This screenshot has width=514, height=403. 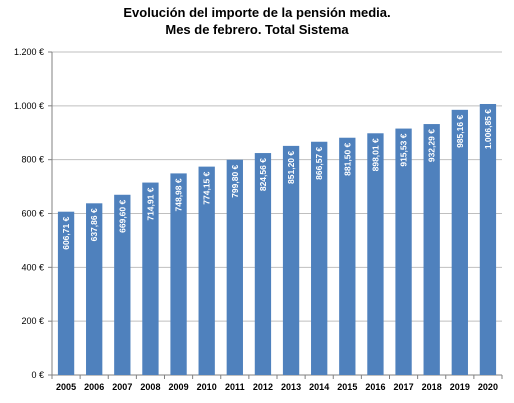 What do you see at coordinates (460, 387) in the screenshot?
I see `x-tick-label: 2019` at bounding box center [460, 387].